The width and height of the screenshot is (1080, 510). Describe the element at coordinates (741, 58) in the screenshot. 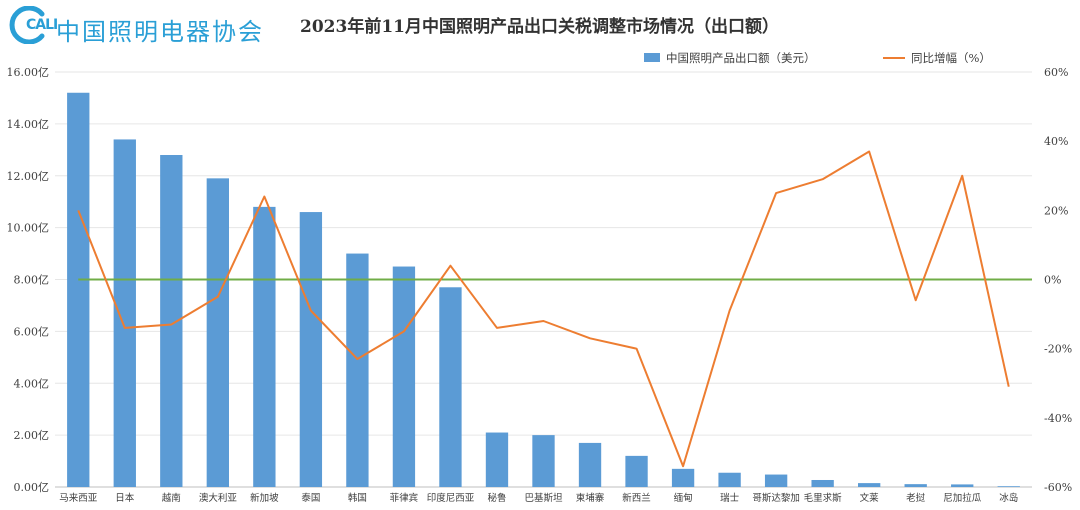

I see `legend-label-bar: 中国照明产品出口额（美元）` at that location.